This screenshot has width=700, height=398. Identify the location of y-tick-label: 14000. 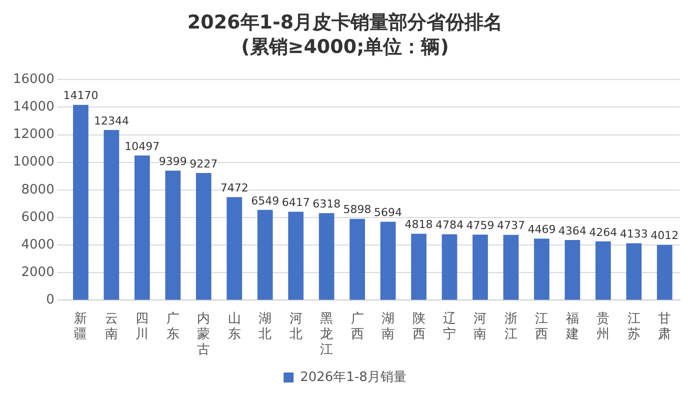
(33, 107).